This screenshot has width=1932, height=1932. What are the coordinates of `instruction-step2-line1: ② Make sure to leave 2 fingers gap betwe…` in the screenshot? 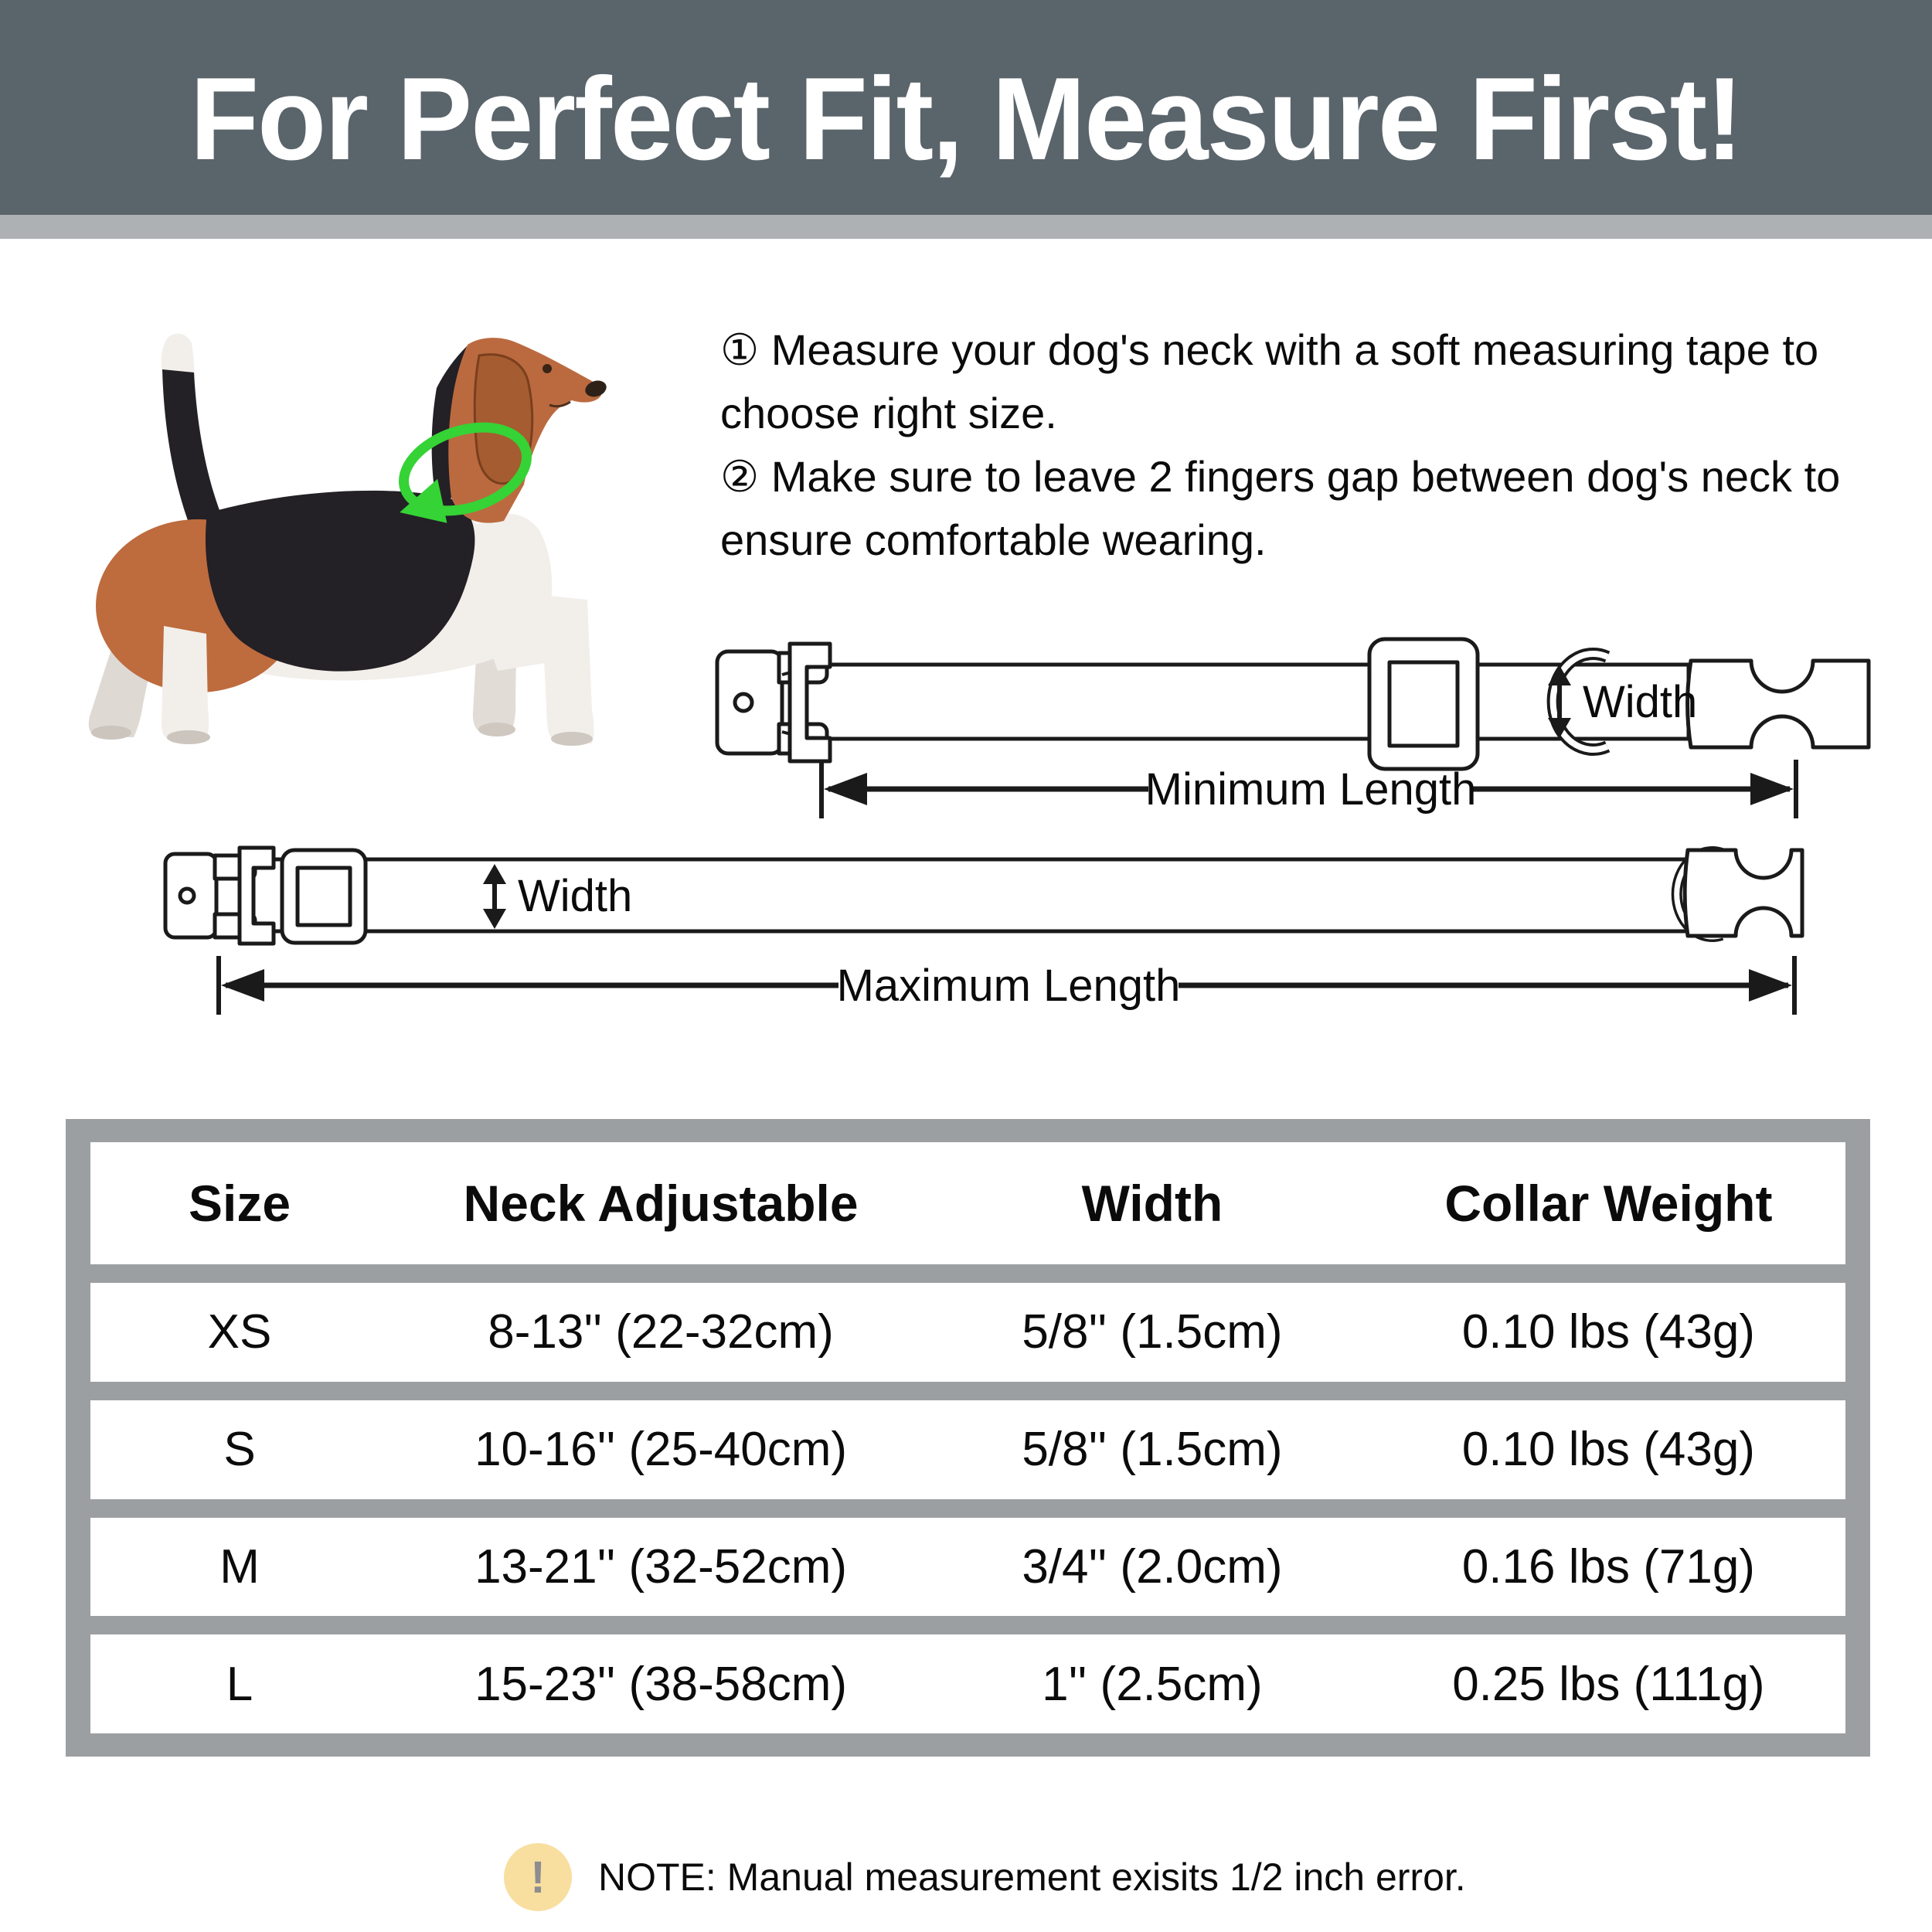 It's located at (1281, 477).